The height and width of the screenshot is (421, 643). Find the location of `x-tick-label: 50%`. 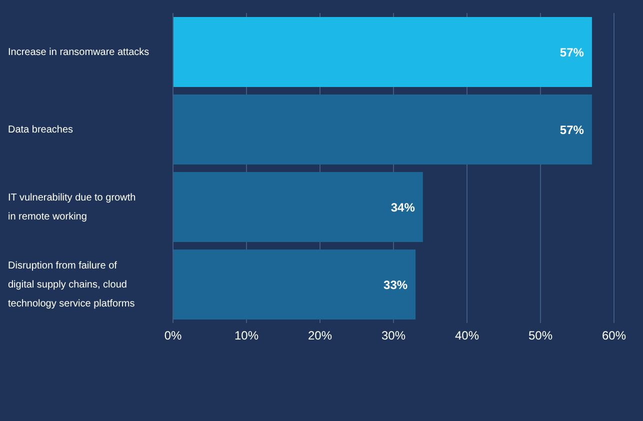

x-tick-label: 50% is located at coordinates (540, 335).